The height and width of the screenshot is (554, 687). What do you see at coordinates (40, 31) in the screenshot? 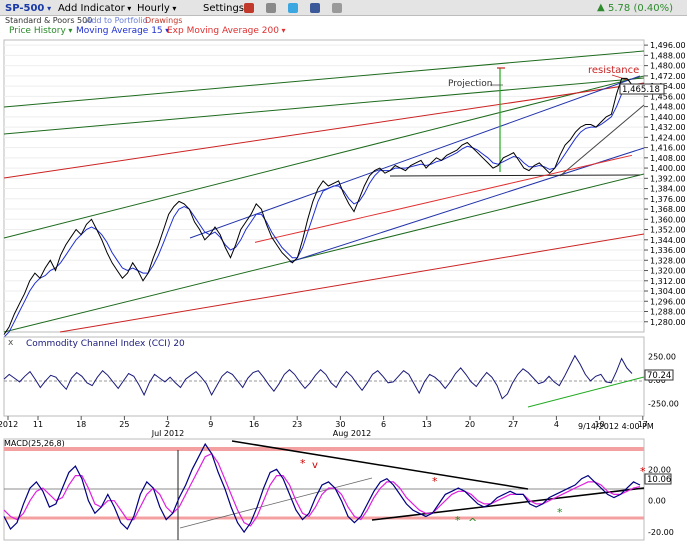
I see `legend-price-history: Price History` at bounding box center [40, 31].